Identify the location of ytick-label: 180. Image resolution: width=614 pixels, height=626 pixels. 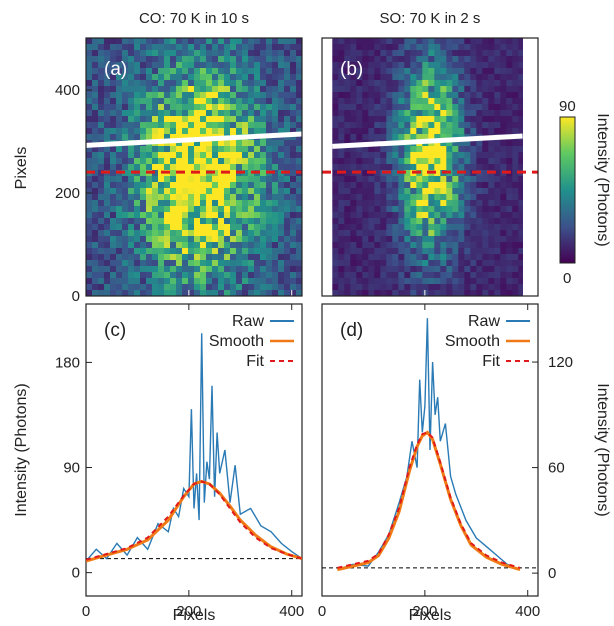
(67, 362).